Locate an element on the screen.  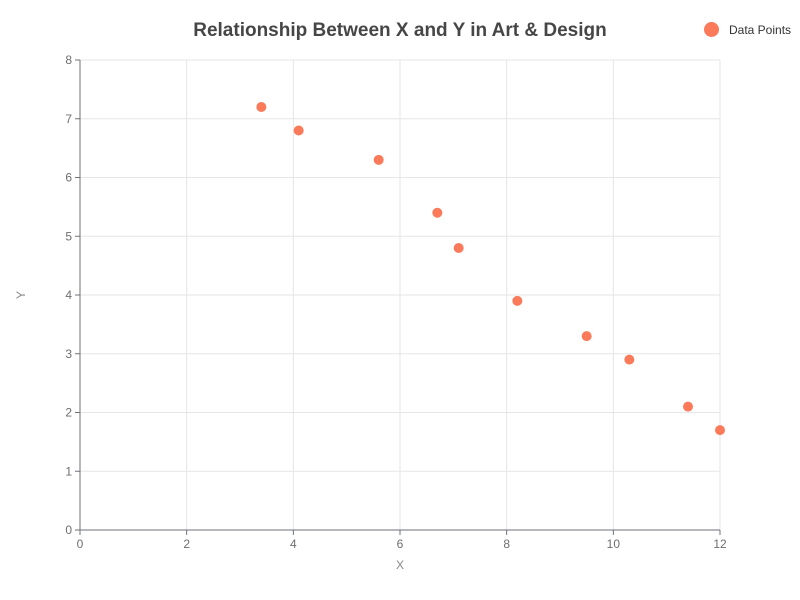
y-tick-label: 3 is located at coordinates (68, 354).